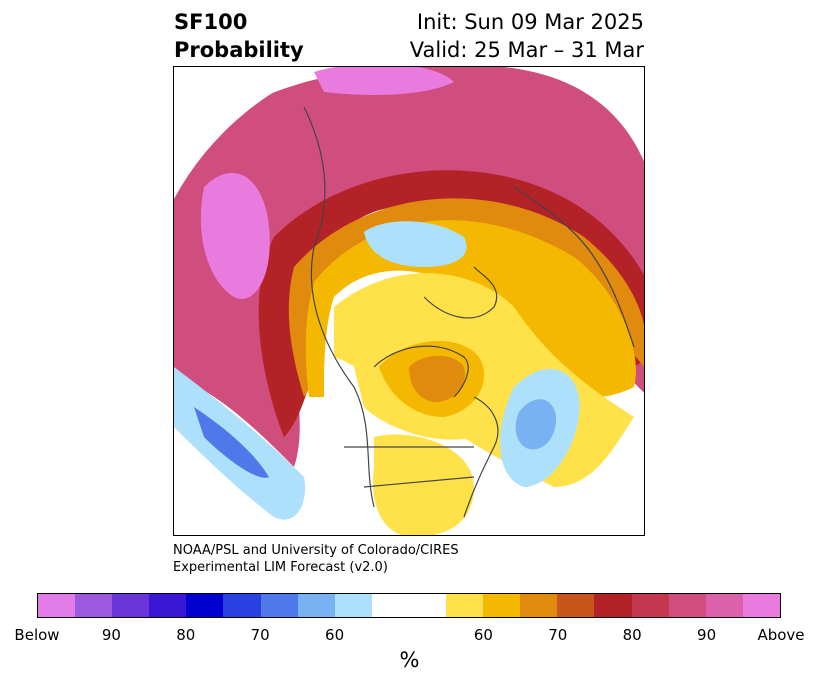  What do you see at coordinates (37, 635) in the screenshot?
I see `colorbar-tick-0: Below` at bounding box center [37, 635].